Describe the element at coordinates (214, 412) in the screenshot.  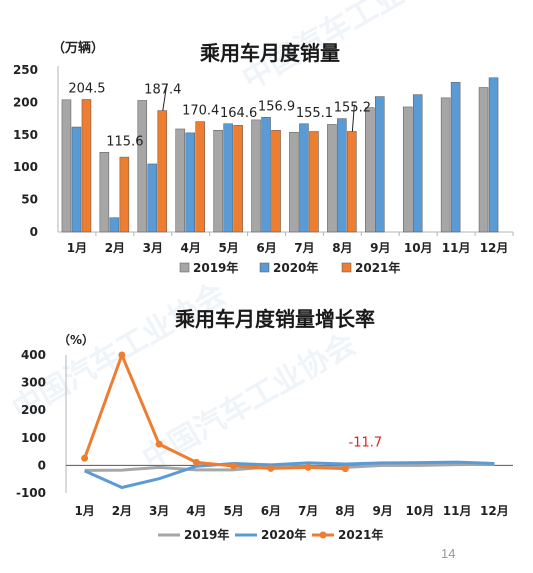
I see `series-line-2021年` at that location.